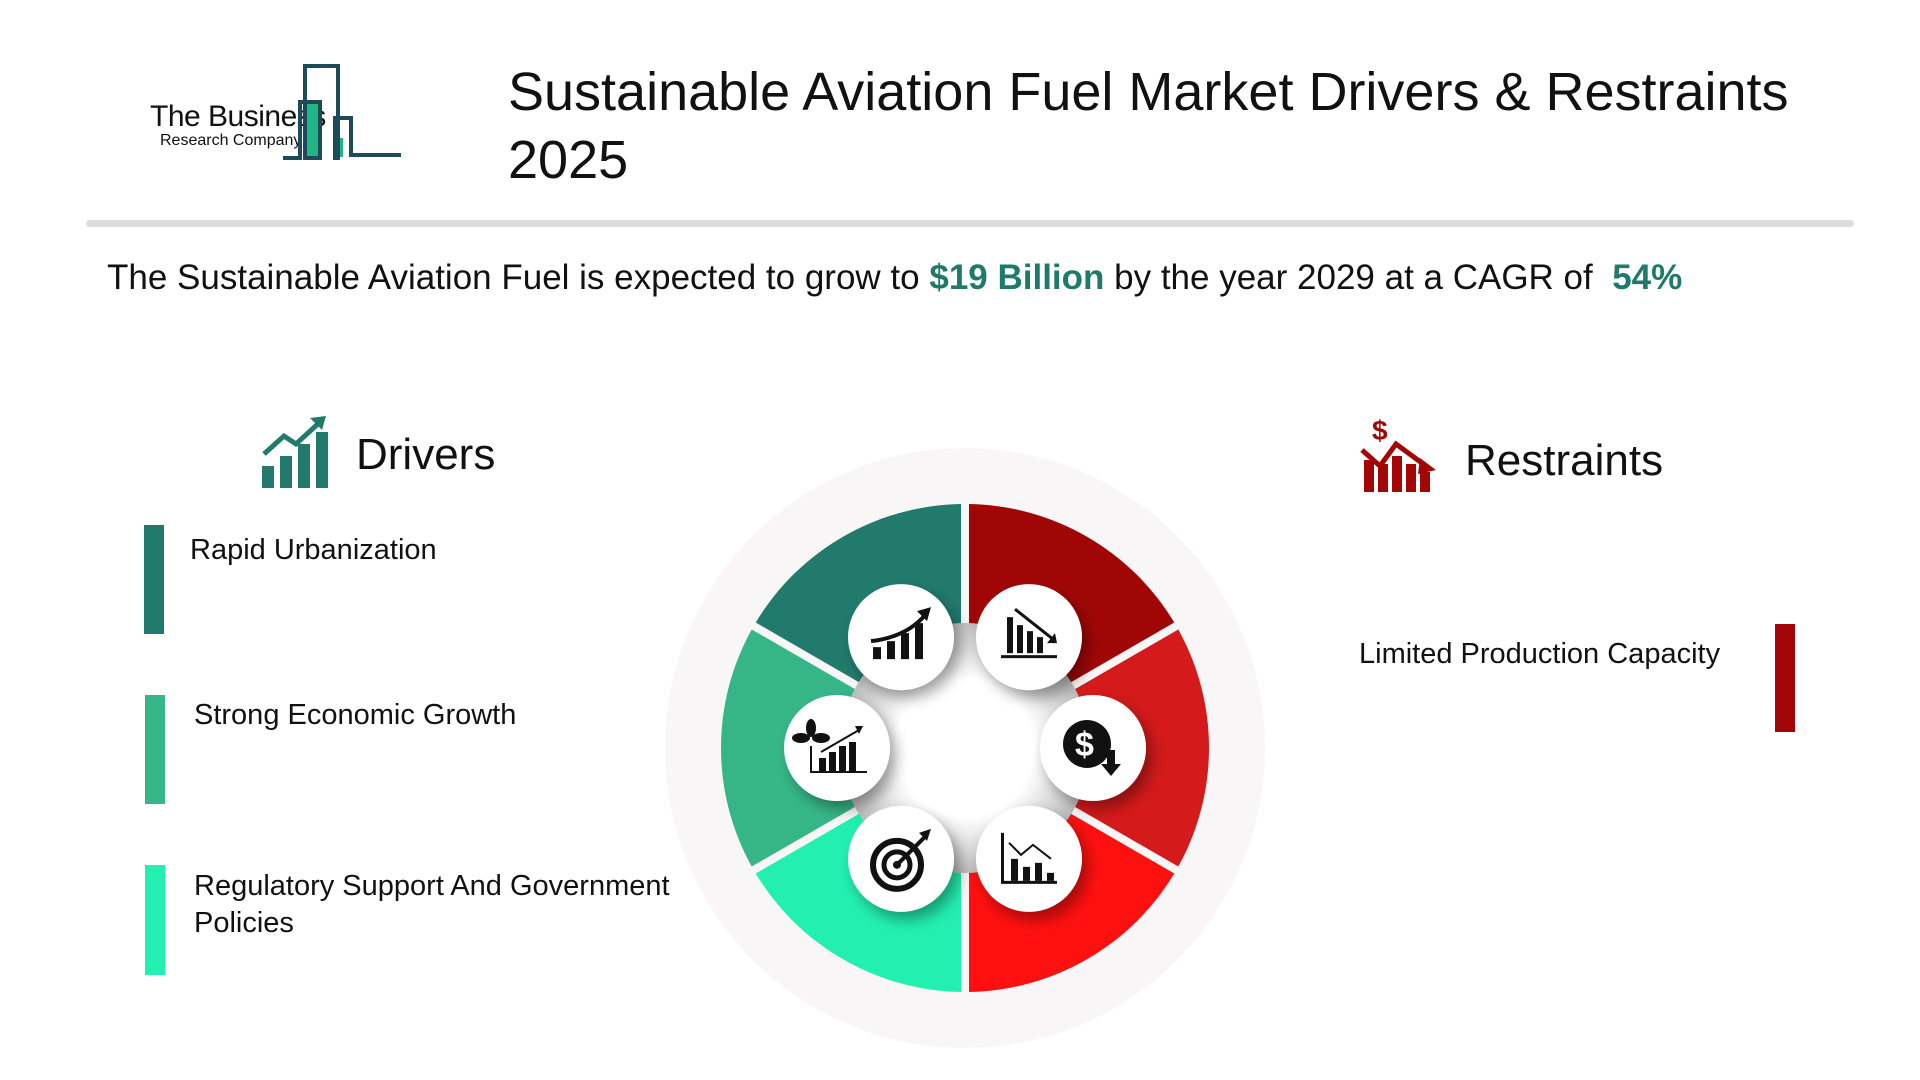 Image resolution: width=1920 pixels, height=1080 pixels. I want to click on growth-chart-icon, so click(295, 452).